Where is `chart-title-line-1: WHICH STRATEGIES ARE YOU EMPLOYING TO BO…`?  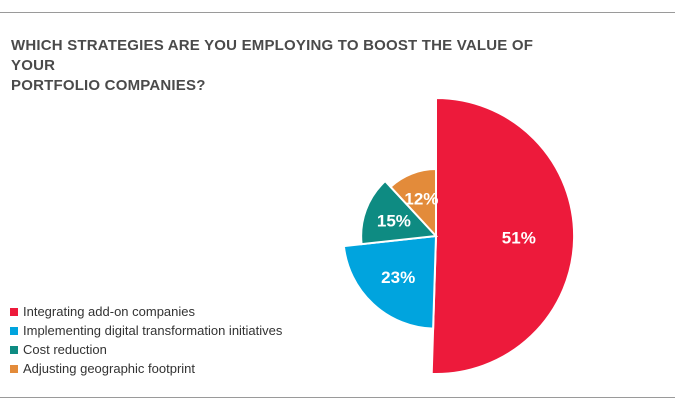
chart-title-line-1: WHICH STRATEGIES ARE YOU EMPLOYING TO BO… is located at coordinates (272, 55).